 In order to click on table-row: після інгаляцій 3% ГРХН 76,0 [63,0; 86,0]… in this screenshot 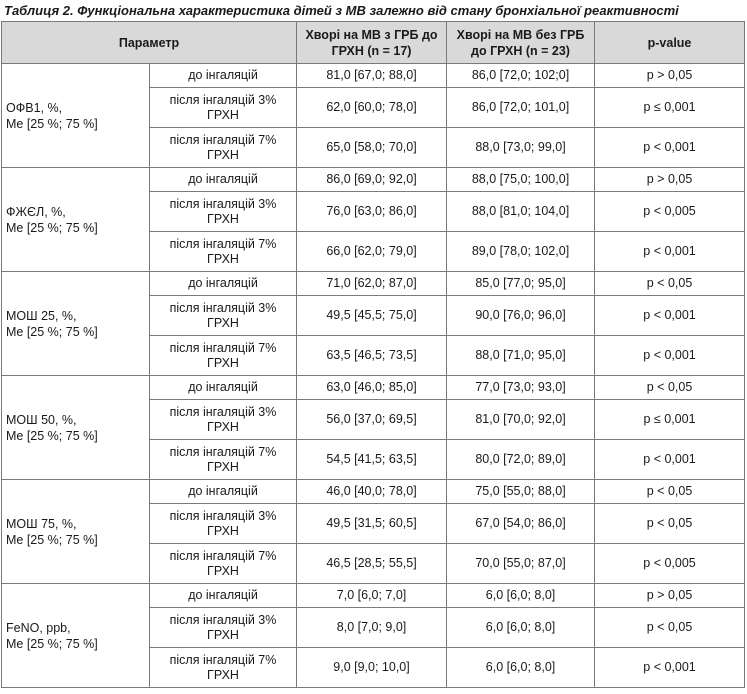, I will do `click(374, 211)`.